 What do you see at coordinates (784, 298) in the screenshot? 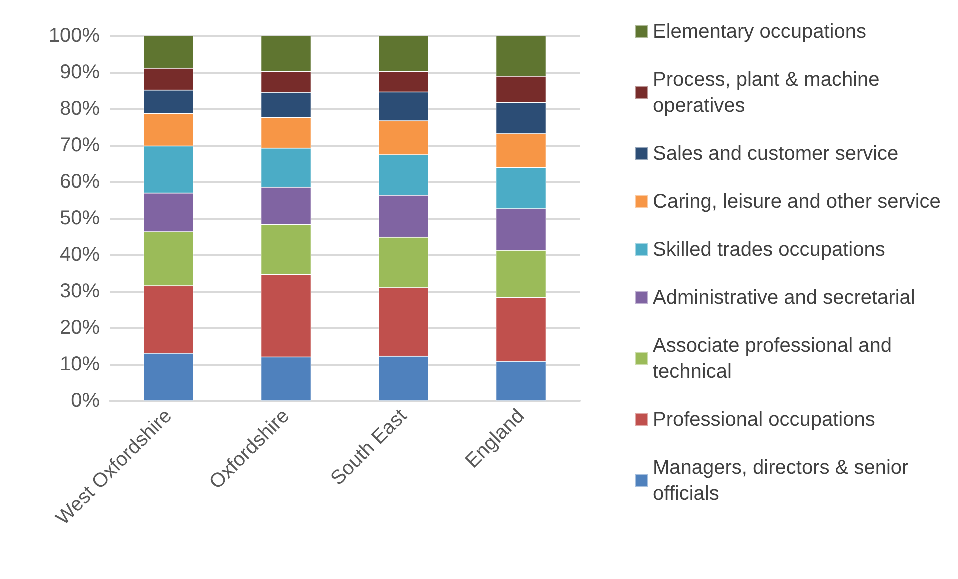
I see `legend-label: Administrative and secretarial` at bounding box center [784, 298].